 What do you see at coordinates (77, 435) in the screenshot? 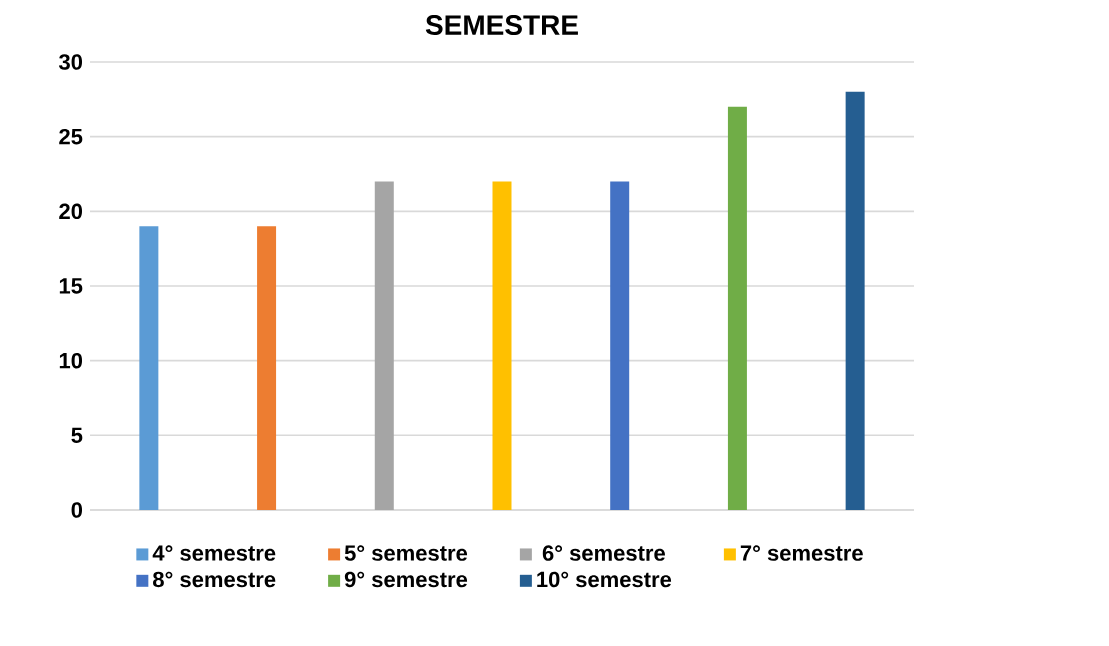
I see `y-tick-label: 5` at bounding box center [77, 435].